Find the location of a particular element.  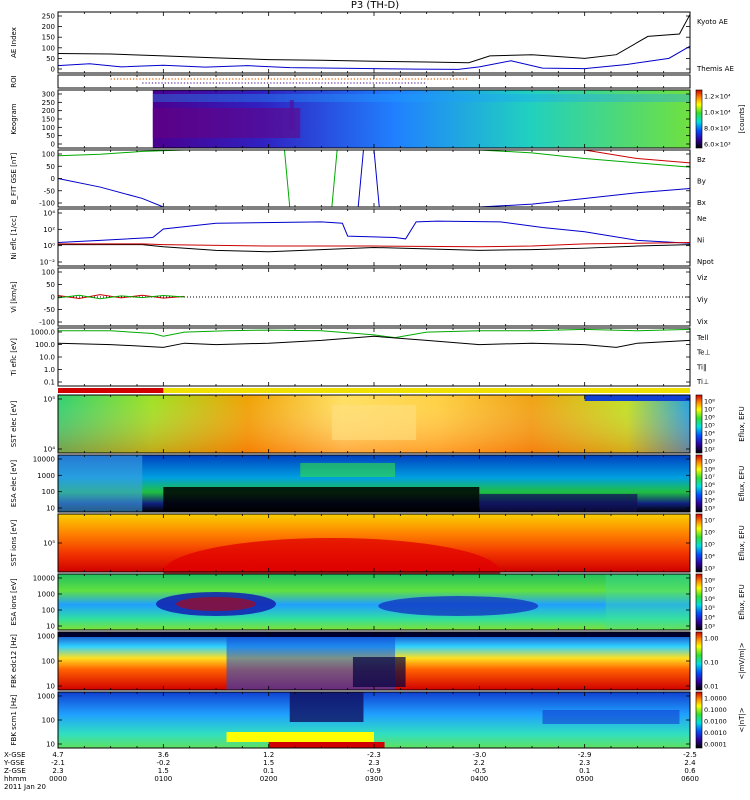

ne-line is located at coordinates (374, 244).